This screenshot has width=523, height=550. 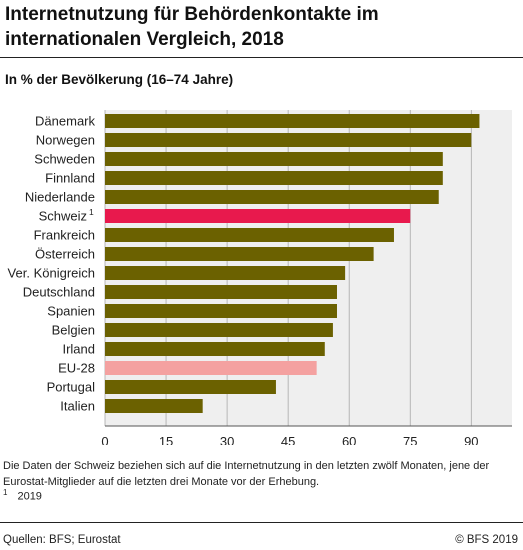 I want to click on x-tick-label: 30, so click(x=227, y=439).